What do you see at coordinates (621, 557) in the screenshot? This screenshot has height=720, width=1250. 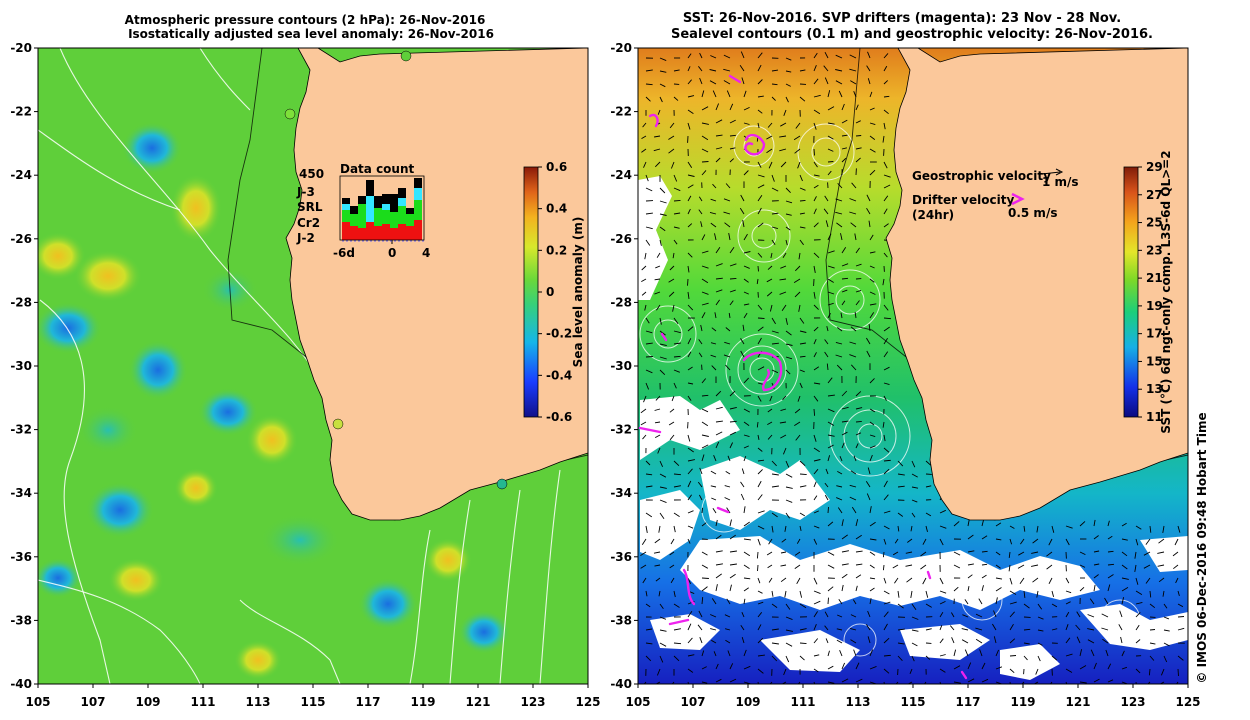 I see `lat-tick-label: -36` at bounding box center [621, 557].